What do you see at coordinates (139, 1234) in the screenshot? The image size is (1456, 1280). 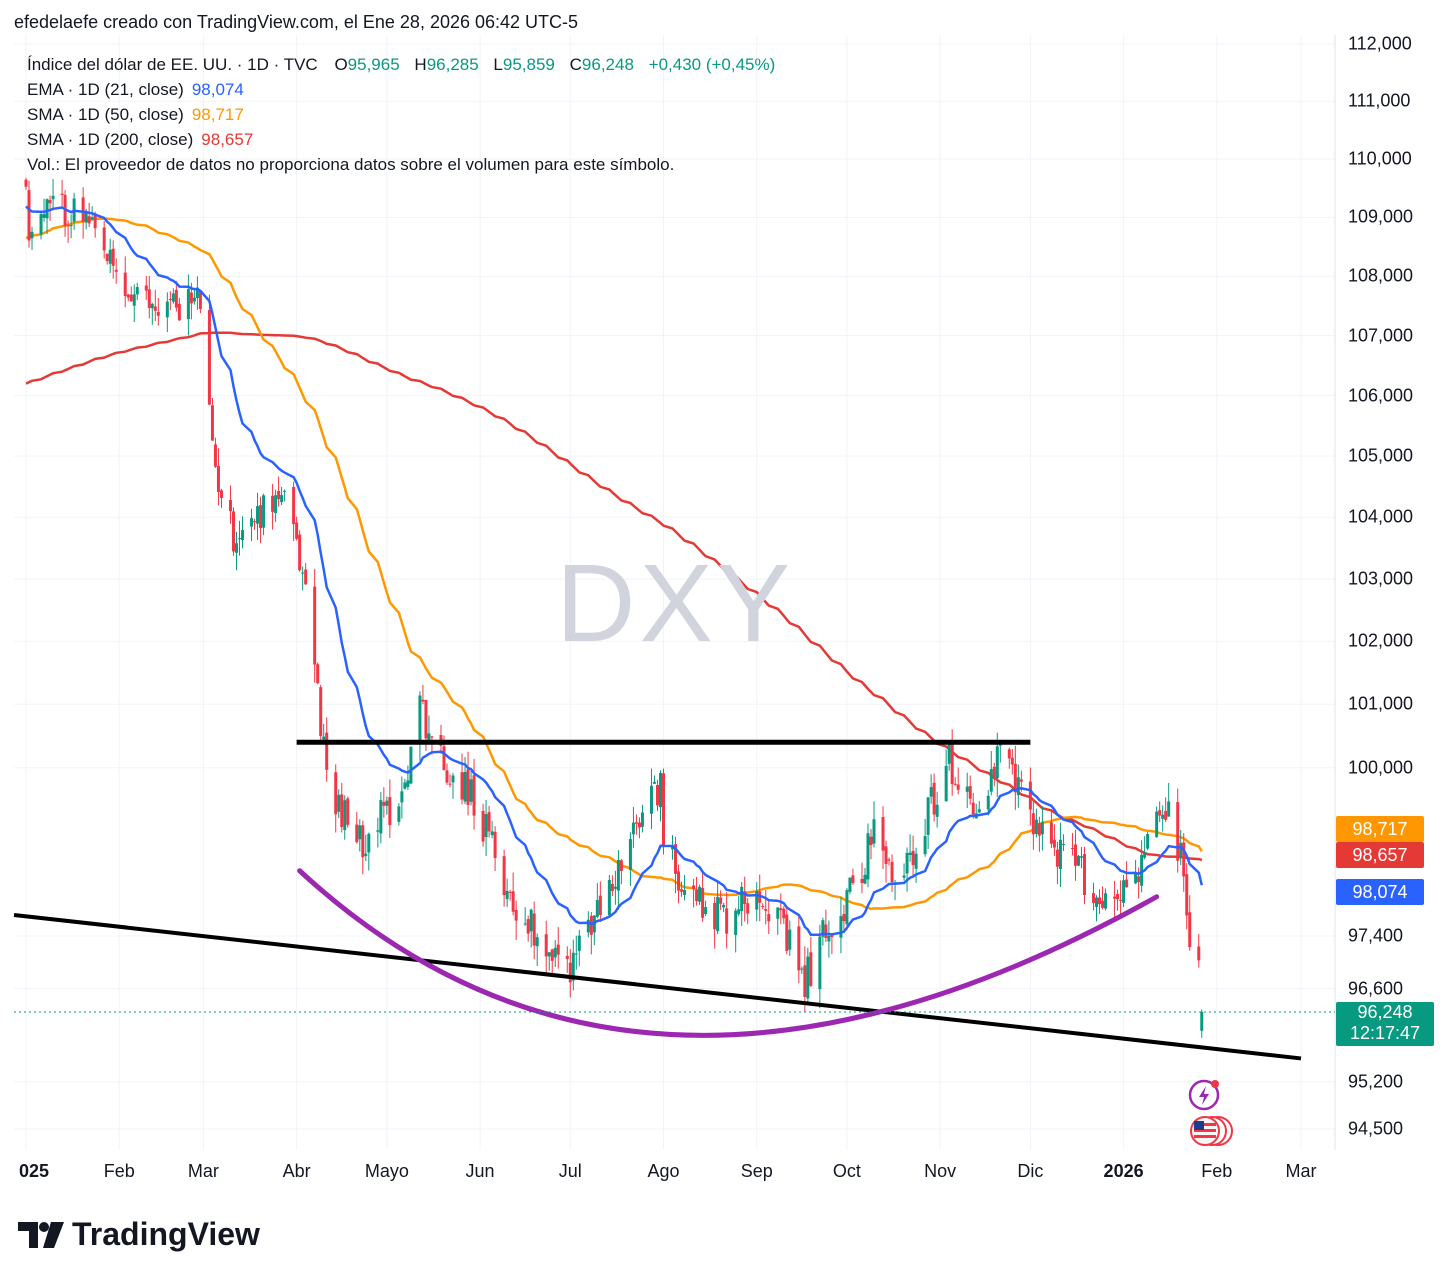 I see `tradingview-logo: TradingView` at bounding box center [139, 1234].